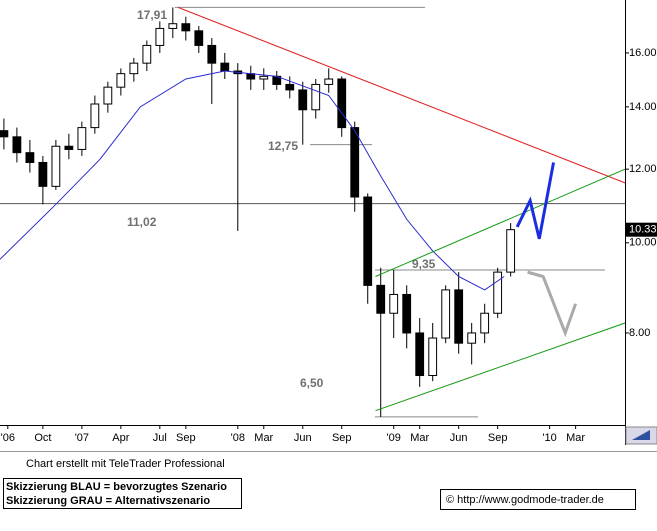  Describe the element at coordinates (643, 243) in the screenshot. I see `y-tick-label: 10.00` at that location.